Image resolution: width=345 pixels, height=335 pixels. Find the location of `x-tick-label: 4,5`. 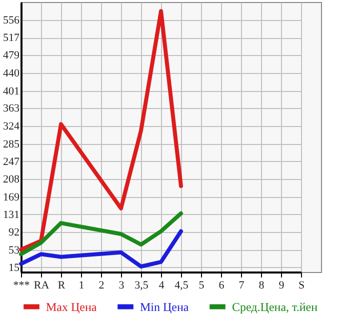

x-tick-label: 4,5 is located at coordinates (181, 286).